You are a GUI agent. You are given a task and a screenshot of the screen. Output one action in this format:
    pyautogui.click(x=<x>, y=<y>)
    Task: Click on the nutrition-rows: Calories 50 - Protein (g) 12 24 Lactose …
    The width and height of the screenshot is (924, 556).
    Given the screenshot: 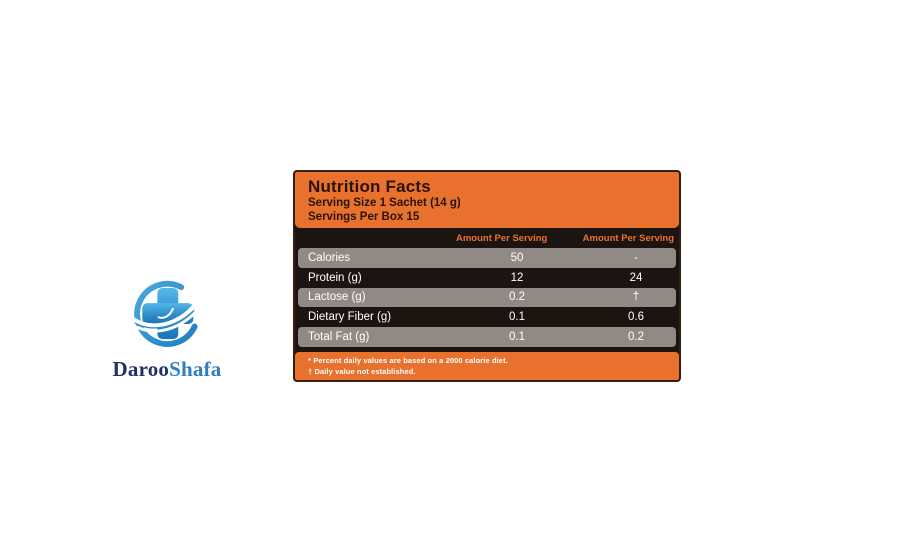 What is the action you would take?
    pyautogui.click(x=487, y=297)
    